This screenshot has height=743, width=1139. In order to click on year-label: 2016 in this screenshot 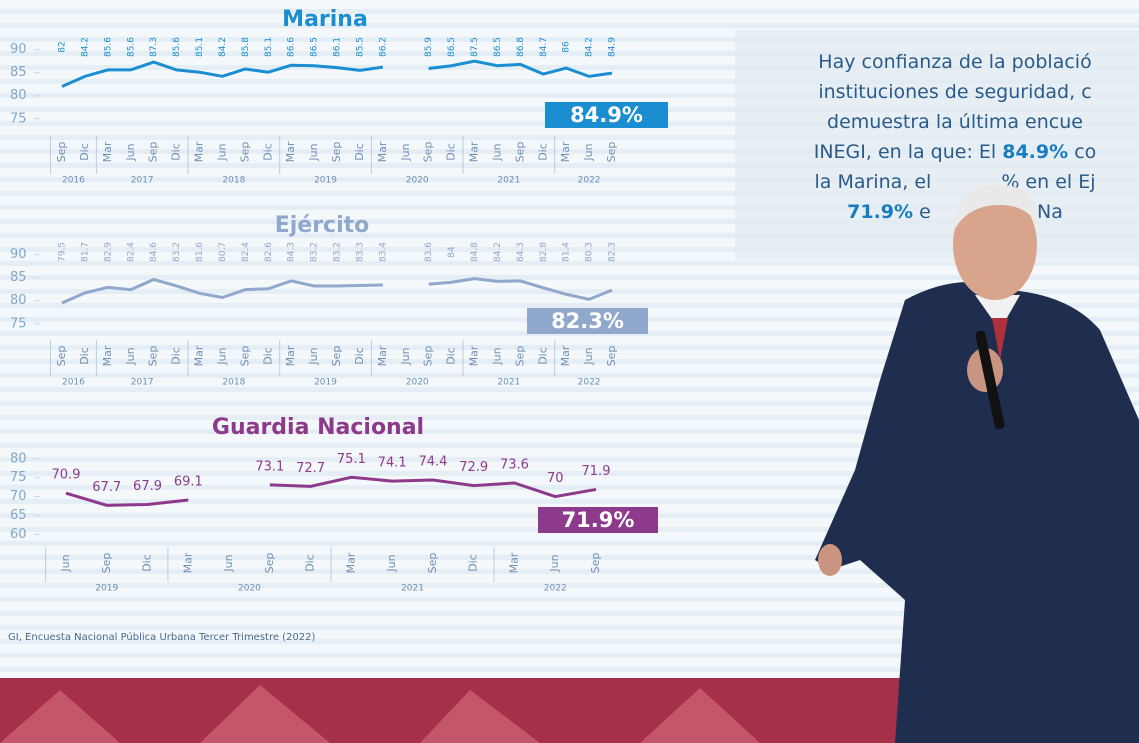, I will do `click(73, 181)`.